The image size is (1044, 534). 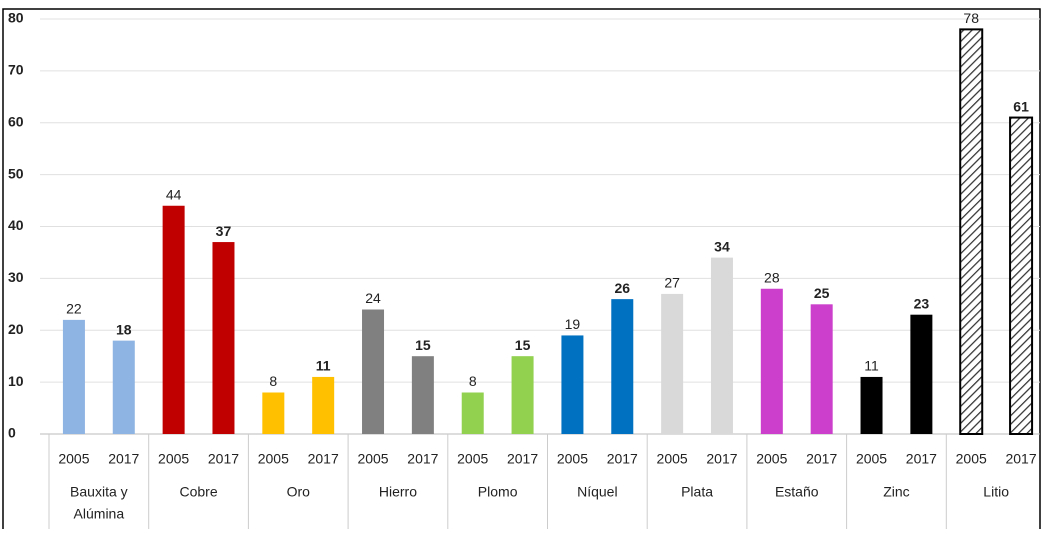 What do you see at coordinates (797, 492) in the screenshot?
I see `group-label: Estaño` at bounding box center [797, 492].